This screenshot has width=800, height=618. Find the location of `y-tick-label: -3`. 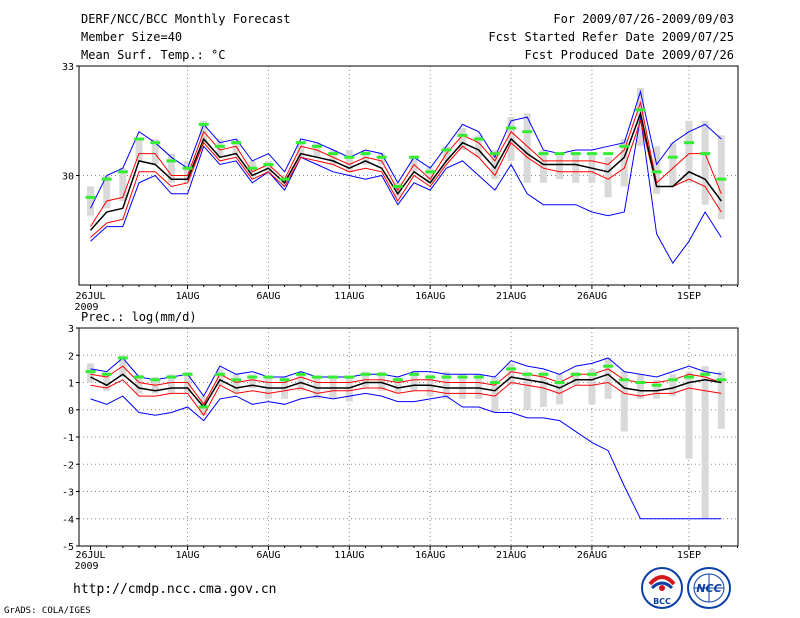

y-tick-label: -3 is located at coordinates (68, 493).